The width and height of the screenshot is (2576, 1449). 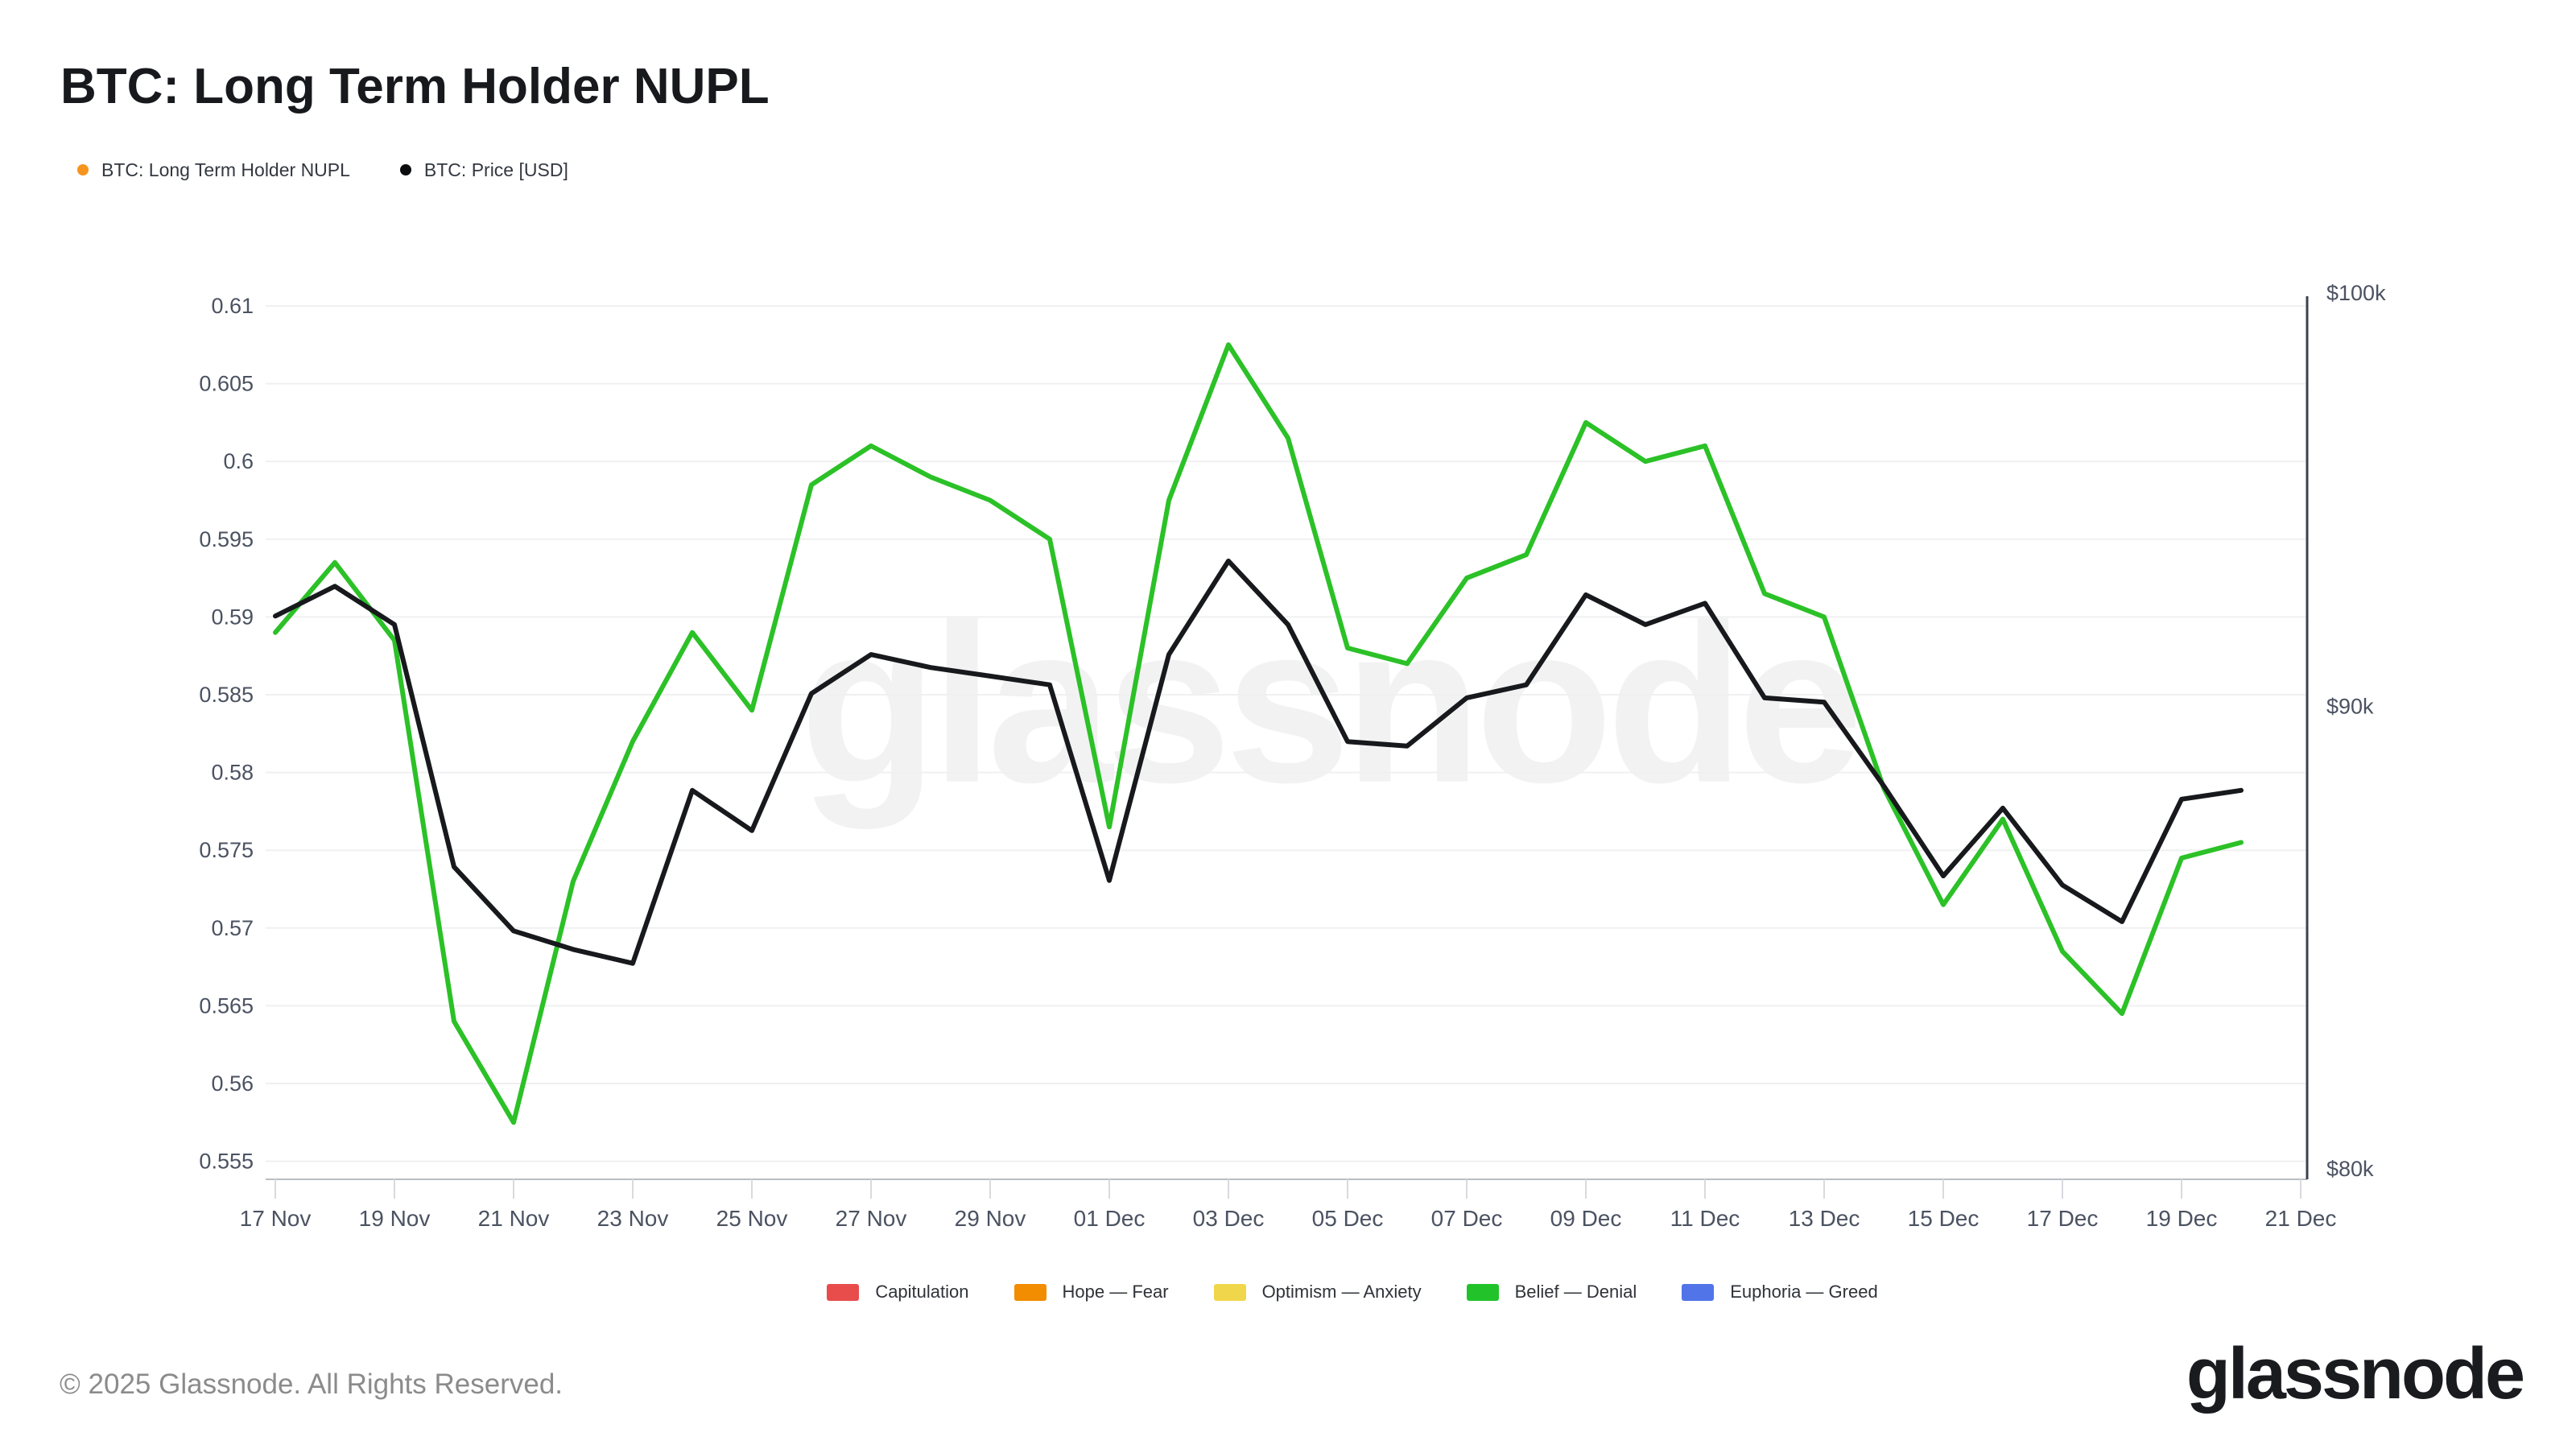 I want to click on y-axis-tick-label: 0.555, so click(x=226, y=1162).